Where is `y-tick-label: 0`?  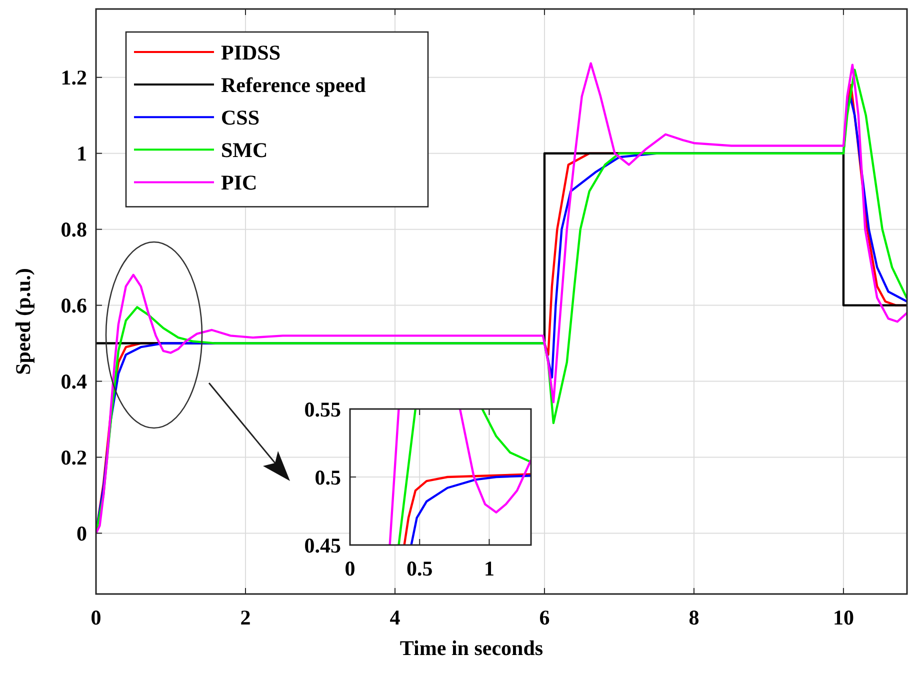 y-tick-label: 0 is located at coordinates (81, 534).